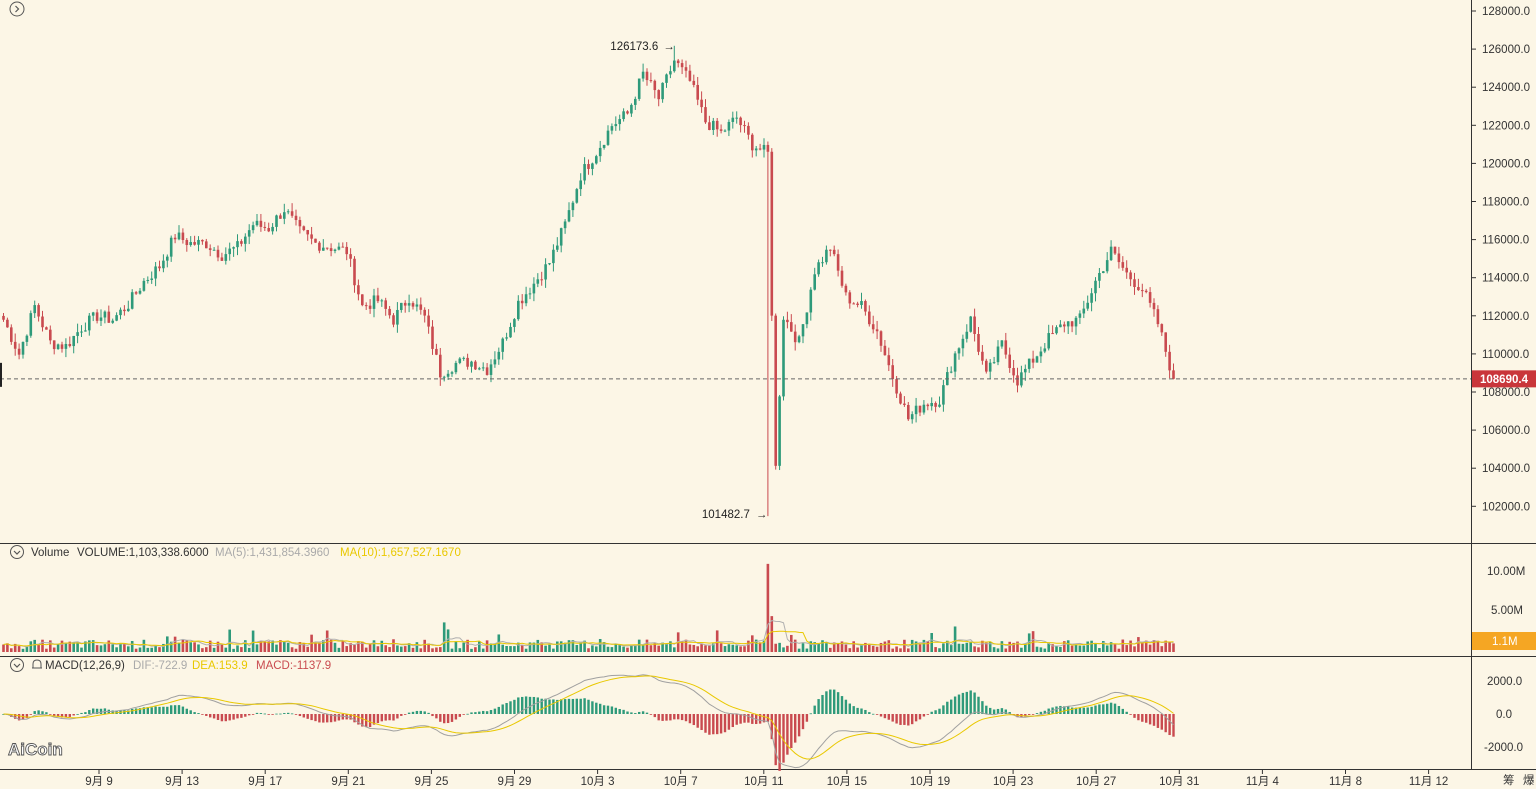 Image resolution: width=1536 pixels, height=789 pixels. Describe the element at coordinates (182, 782) in the screenshot. I see `time-tick-label: 9月 13` at that location.